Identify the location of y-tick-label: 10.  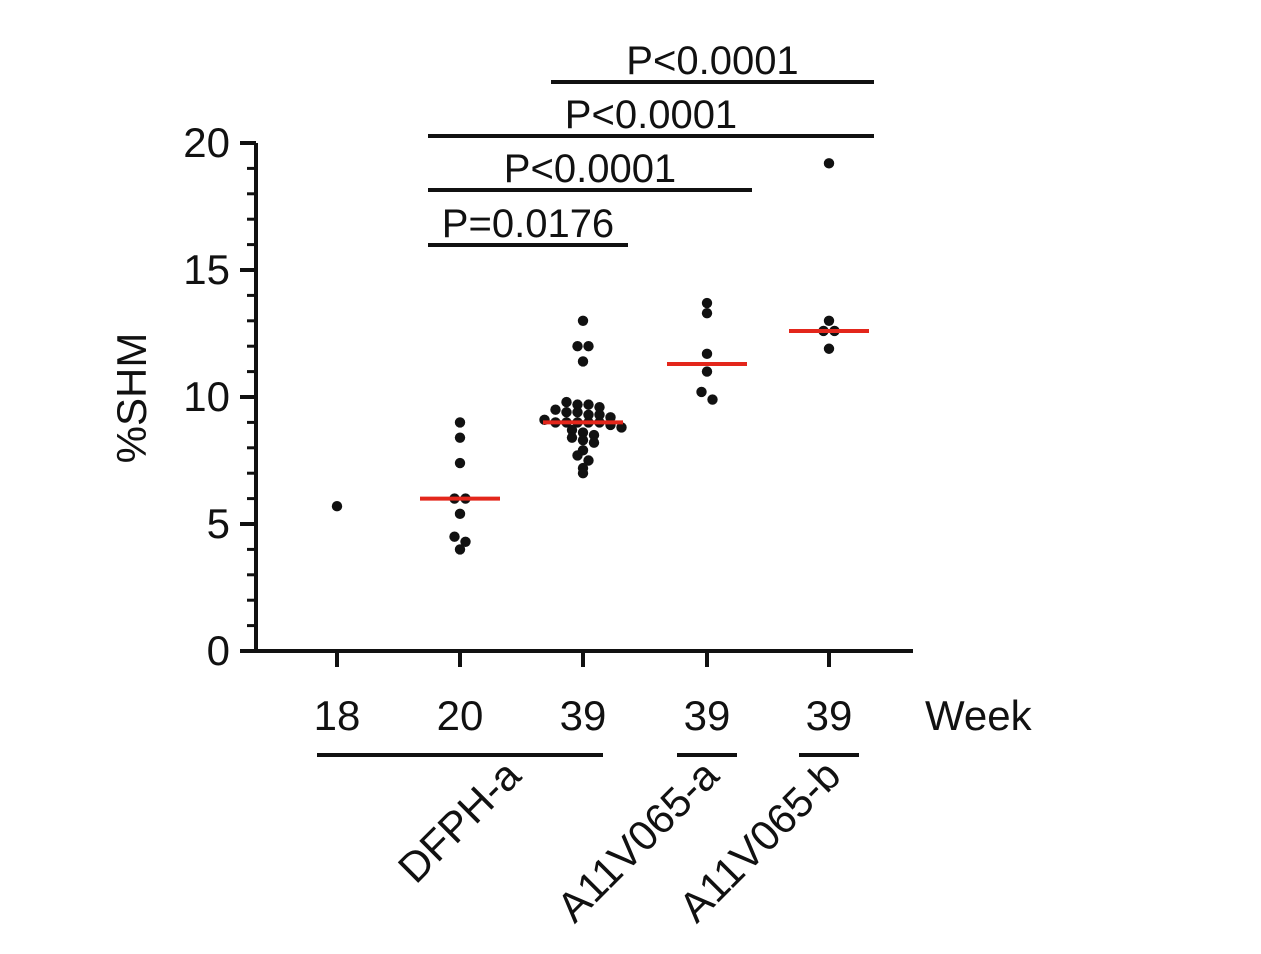
(206, 396).